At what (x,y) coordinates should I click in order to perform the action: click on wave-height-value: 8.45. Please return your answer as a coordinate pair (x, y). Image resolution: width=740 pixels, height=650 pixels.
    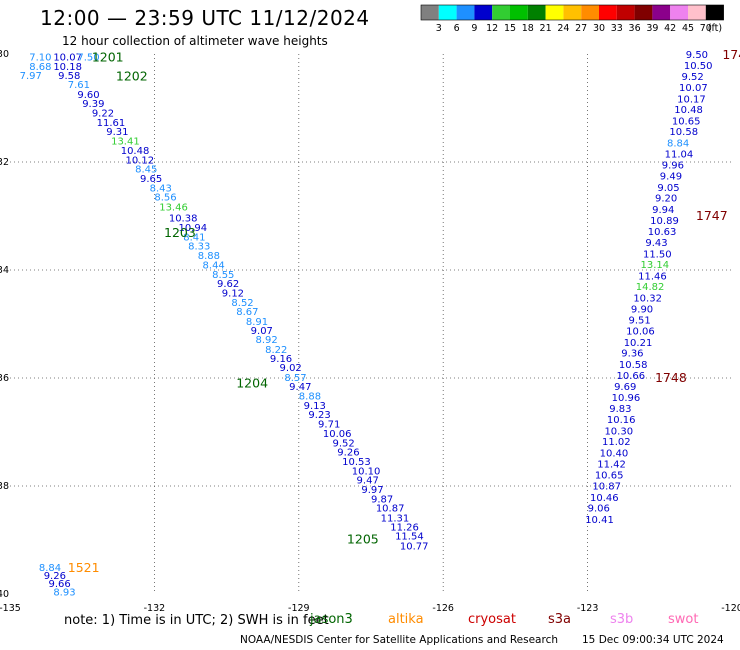
    Looking at the image, I should click on (146, 169).